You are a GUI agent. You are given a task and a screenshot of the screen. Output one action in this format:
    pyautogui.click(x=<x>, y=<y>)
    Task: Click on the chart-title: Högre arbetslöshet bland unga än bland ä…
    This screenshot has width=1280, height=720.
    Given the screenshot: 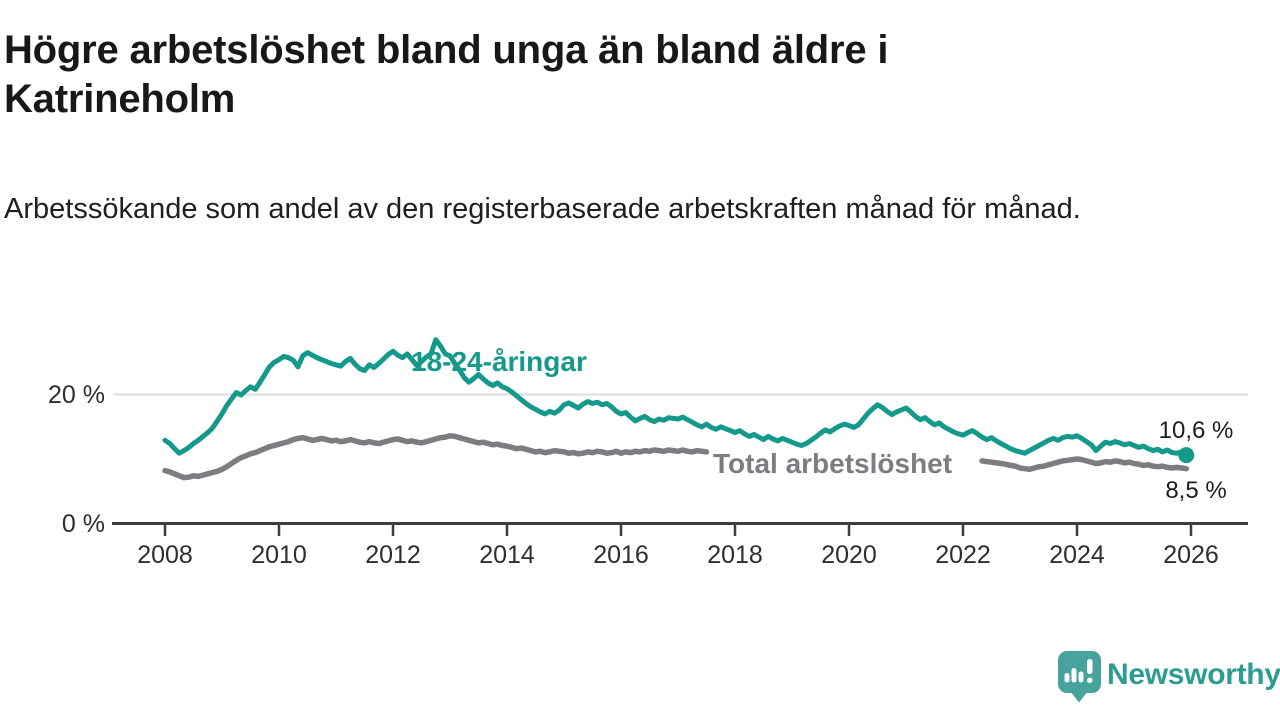 What is the action you would take?
    pyautogui.click(x=446, y=74)
    